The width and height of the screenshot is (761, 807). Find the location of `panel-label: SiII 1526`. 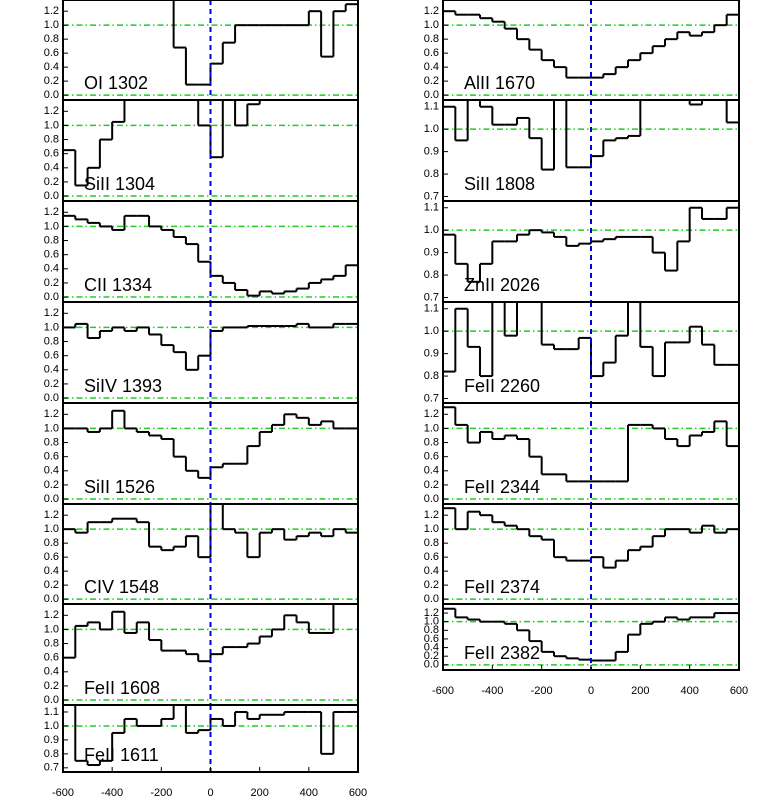

panel-label: SiII 1526 is located at coordinates (119, 487).